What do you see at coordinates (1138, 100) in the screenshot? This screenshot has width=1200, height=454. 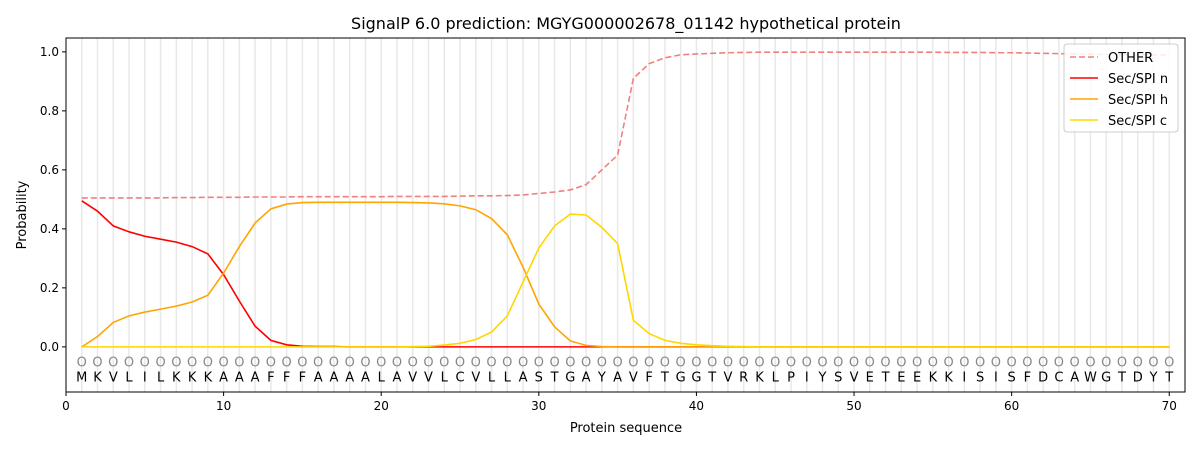 I see `legend-label: Sec/SPI h` at bounding box center [1138, 100].